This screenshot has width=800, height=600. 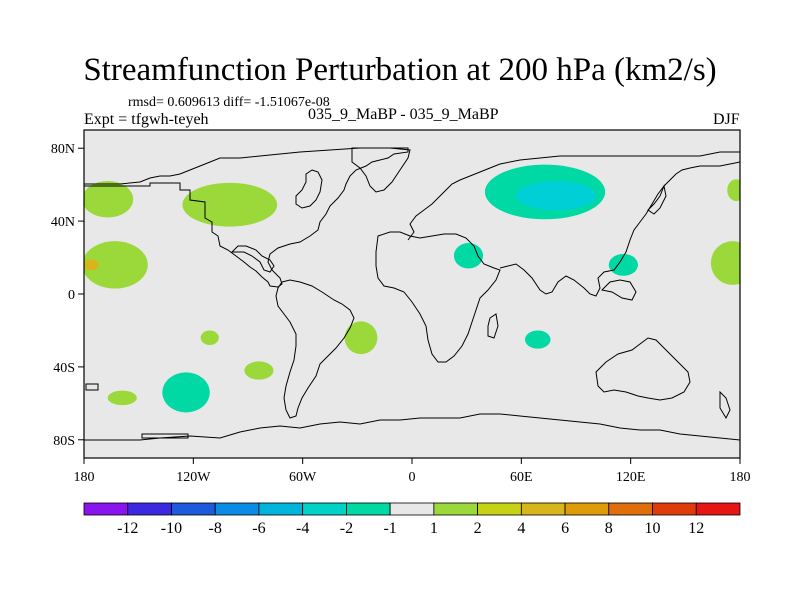 I want to click on y-tick-label: 40S, so click(x=64, y=368).